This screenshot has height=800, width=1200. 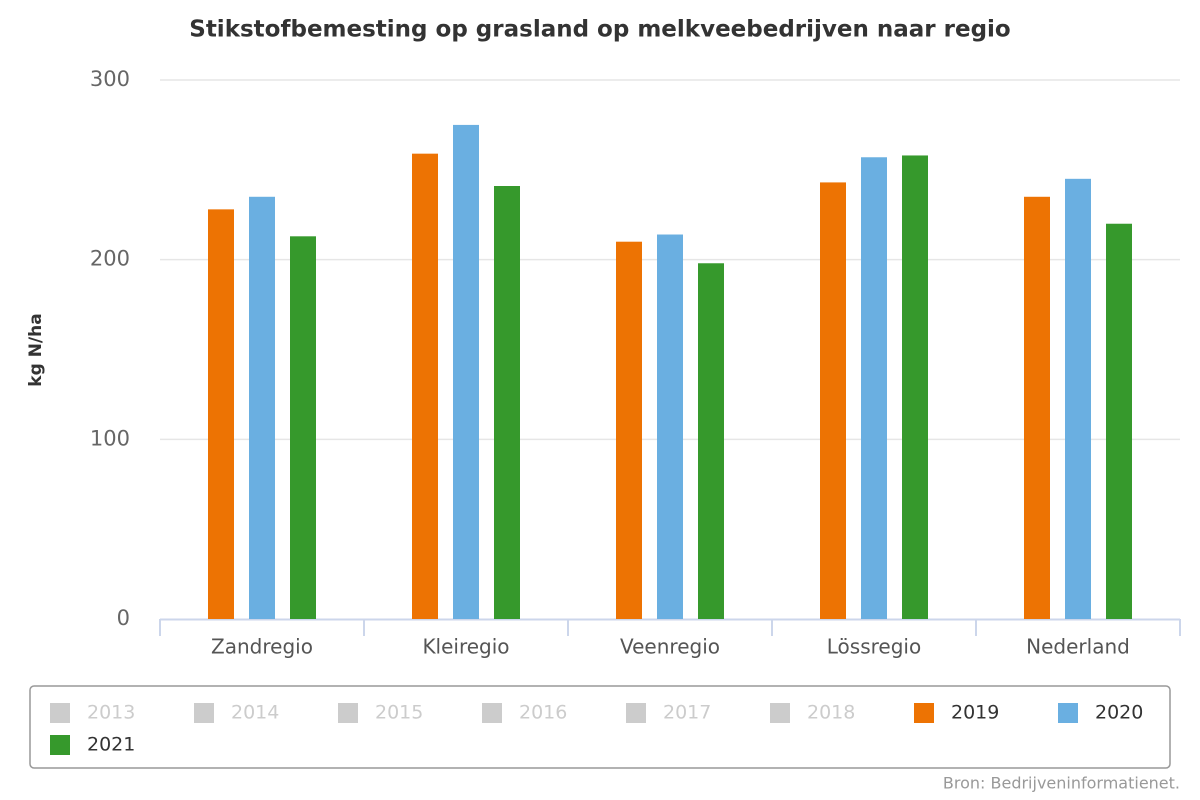 What do you see at coordinates (975, 713) in the screenshot?
I see `legend-label: 2019` at bounding box center [975, 713].